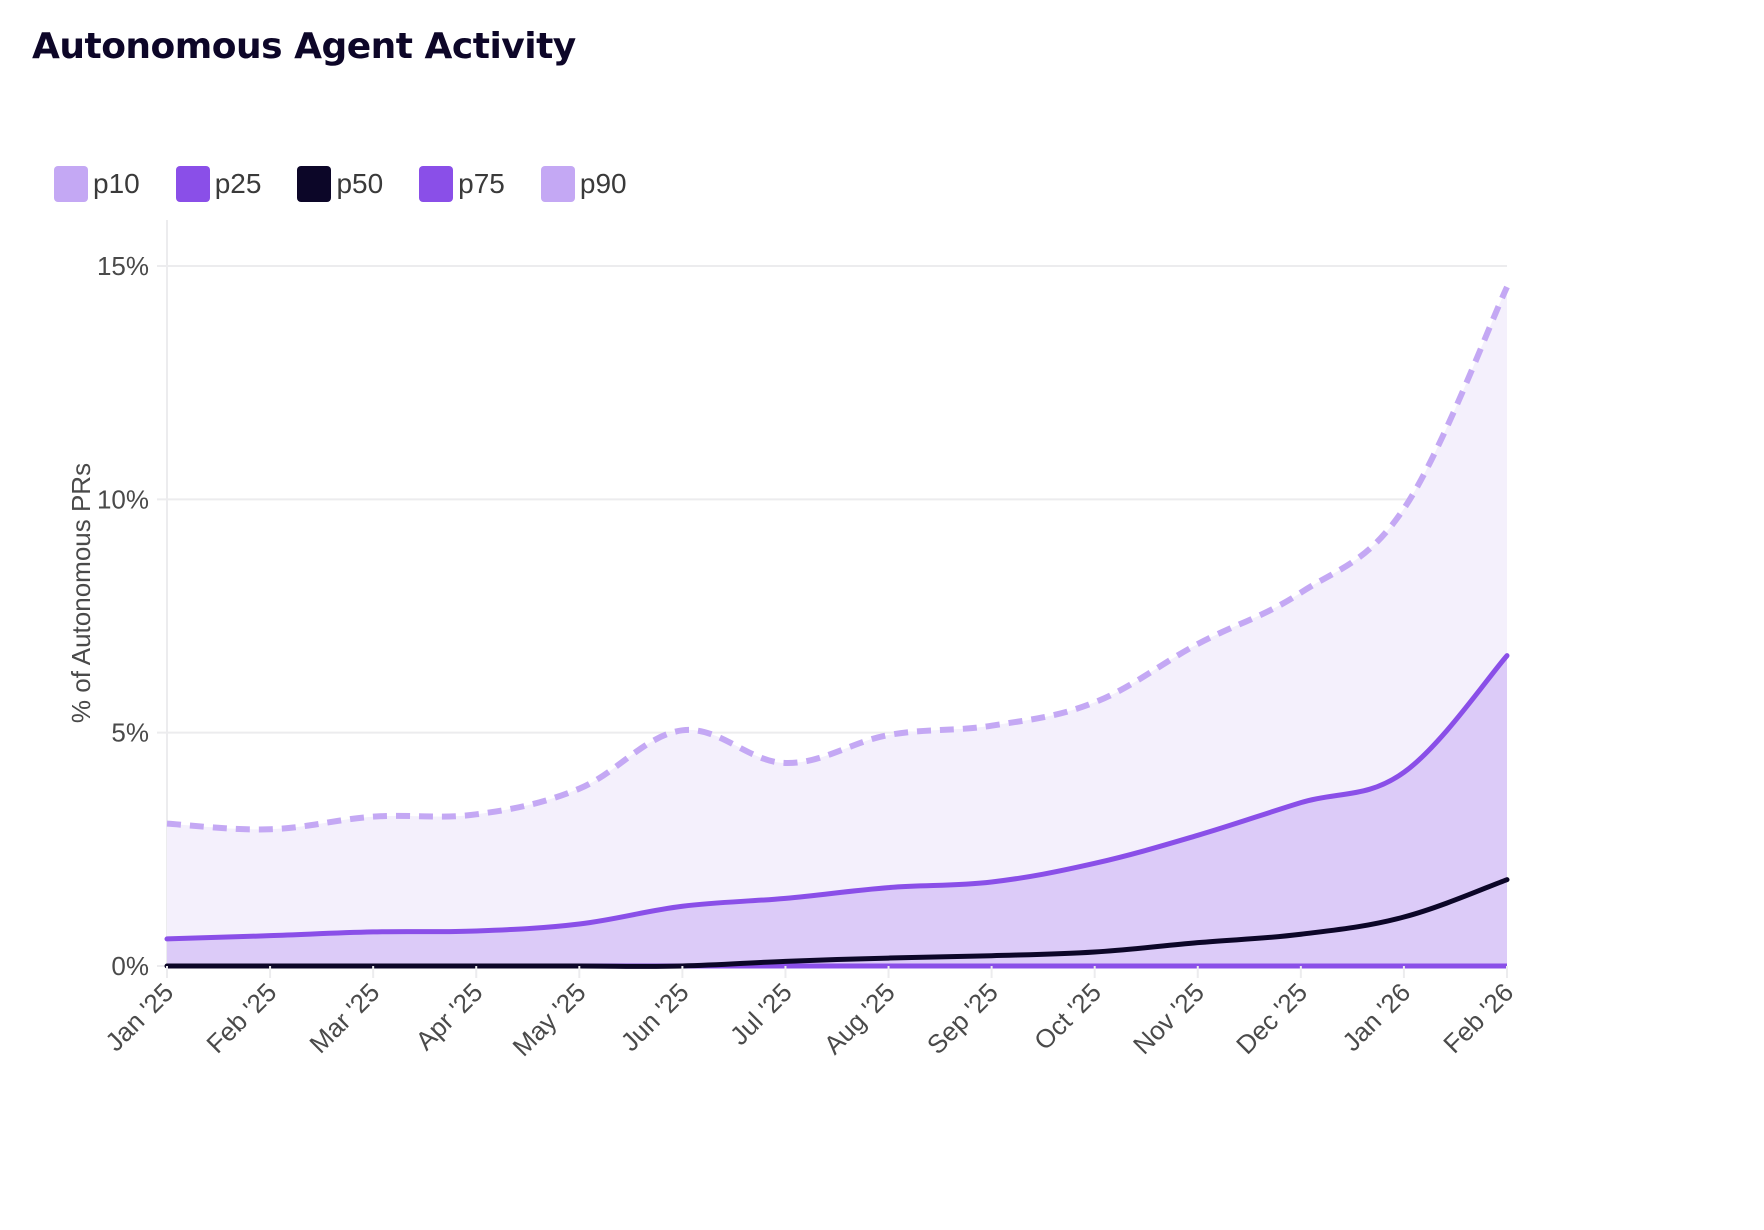 The width and height of the screenshot is (1764, 1230). Describe the element at coordinates (241, 1018) in the screenshot. I see `x-tick-label: Feb '25` at that location.